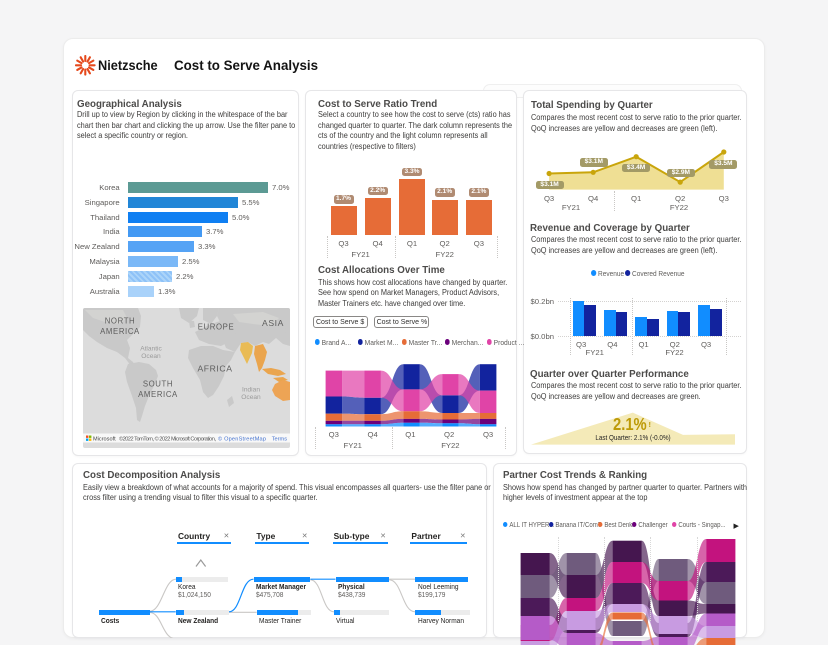 Image resolution: width=828 pixels, height=645 pixels. Describe the element at coordinates (242, 438) in the screenshot. I see `svg-text: © OpenStreetMap` at that location.